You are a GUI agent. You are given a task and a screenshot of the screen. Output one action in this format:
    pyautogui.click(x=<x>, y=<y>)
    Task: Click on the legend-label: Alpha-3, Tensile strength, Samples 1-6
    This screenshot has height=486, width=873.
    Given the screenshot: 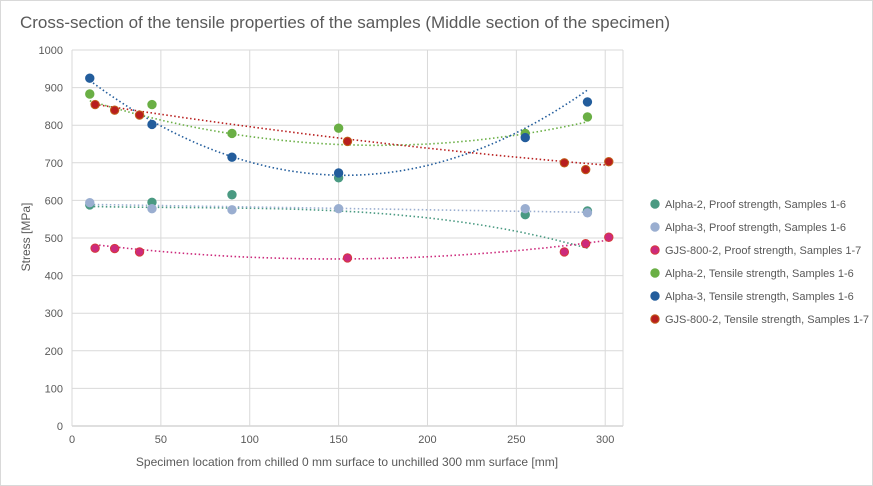 What is the action you would take?
    pyautogui.click(x=759, y=297)
    